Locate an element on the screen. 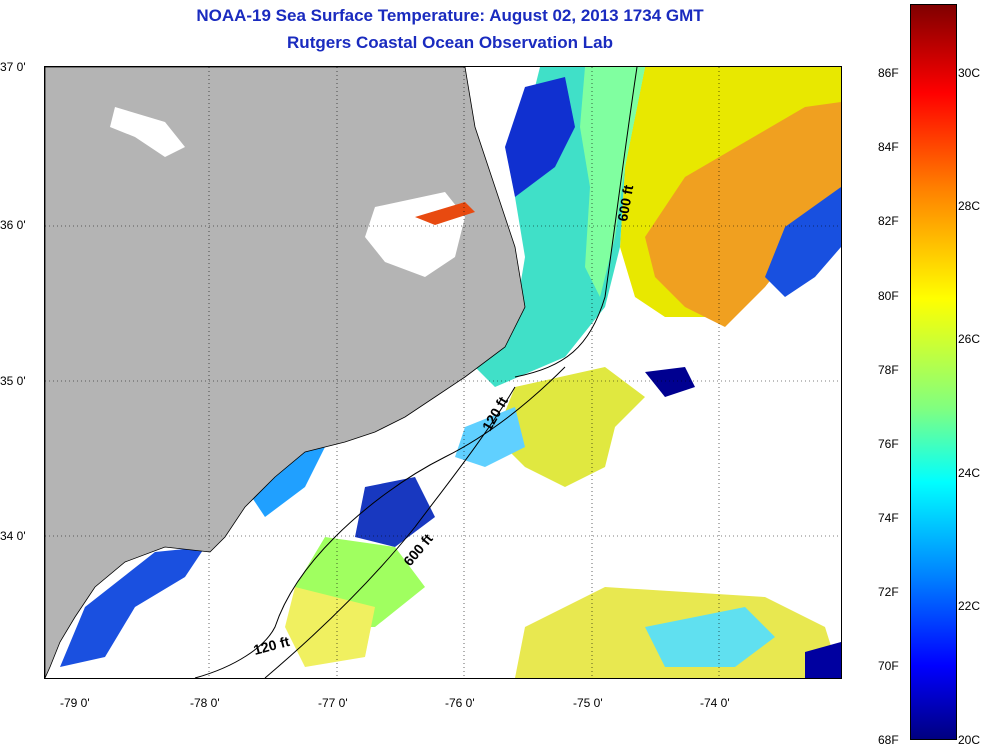  cold-patch-south is located at coordinates (395, 512).